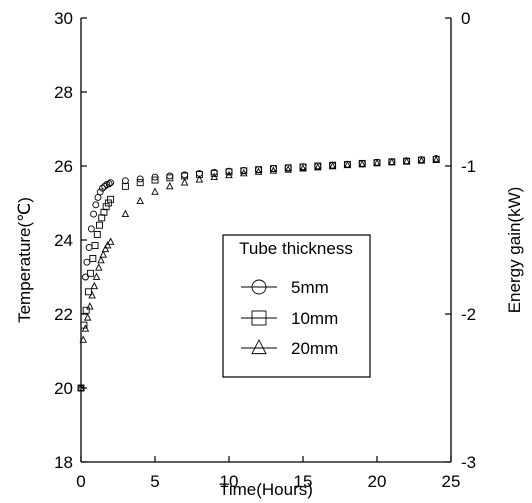  What do you see at coordinates (468, 166) in the screenshot?
I see `y2-tick-label: -1` at bounding box center [468, 166].